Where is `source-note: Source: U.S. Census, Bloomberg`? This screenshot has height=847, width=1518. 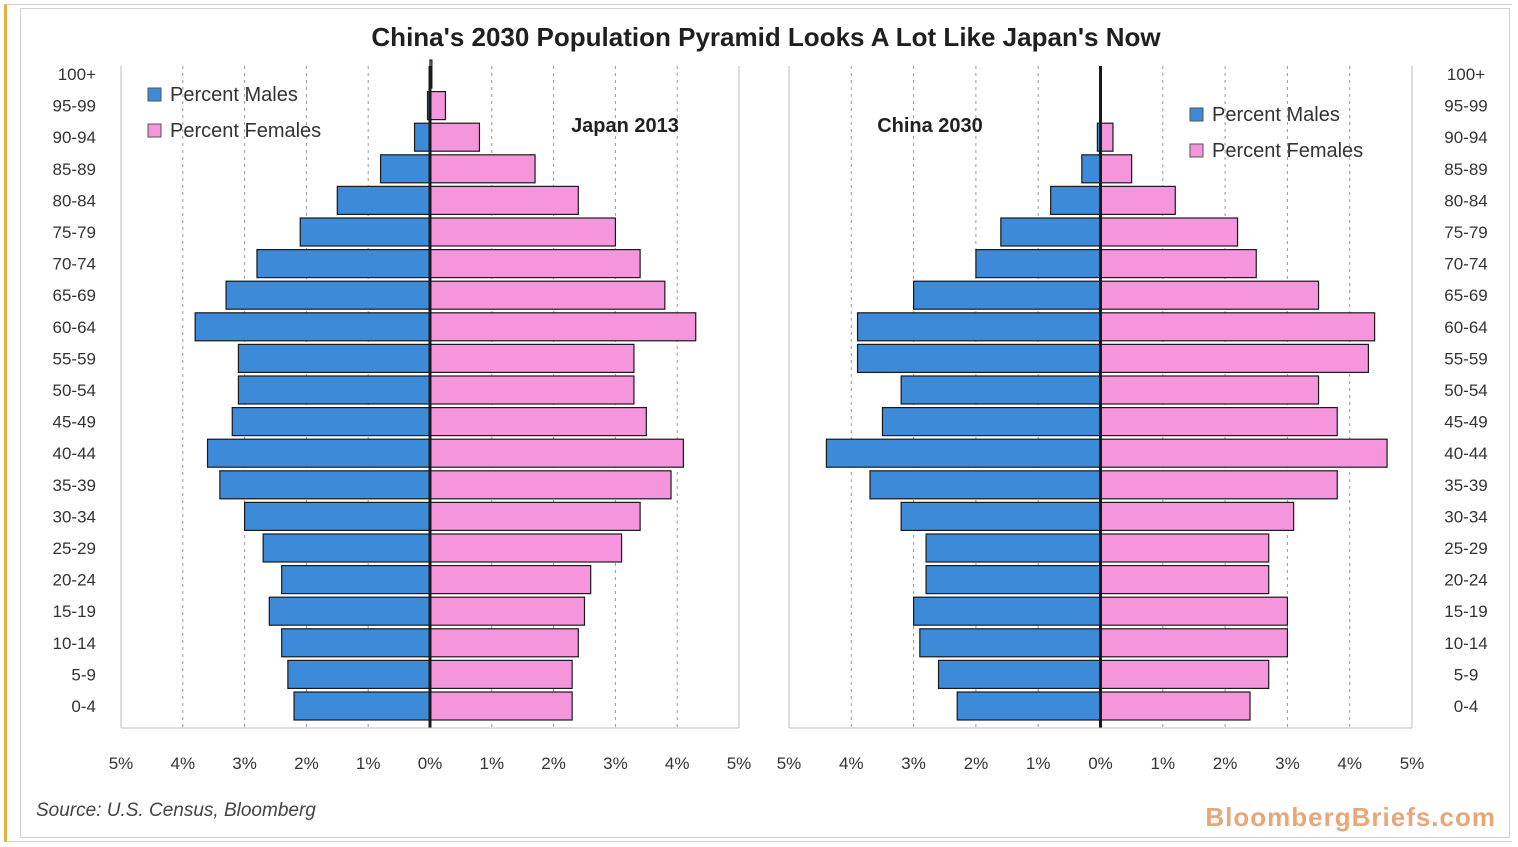
source-note: Source: U.S. Census, Bloomberg is located at coordinates (176, 810).